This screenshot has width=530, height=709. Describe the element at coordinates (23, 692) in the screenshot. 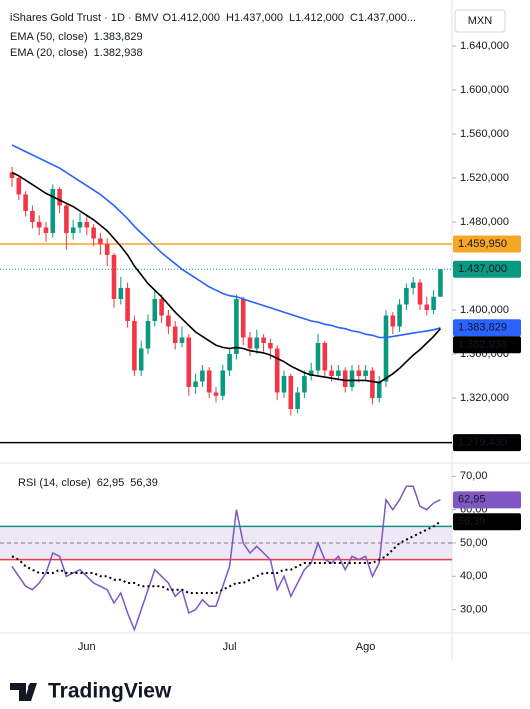

I see `logo` at that location.